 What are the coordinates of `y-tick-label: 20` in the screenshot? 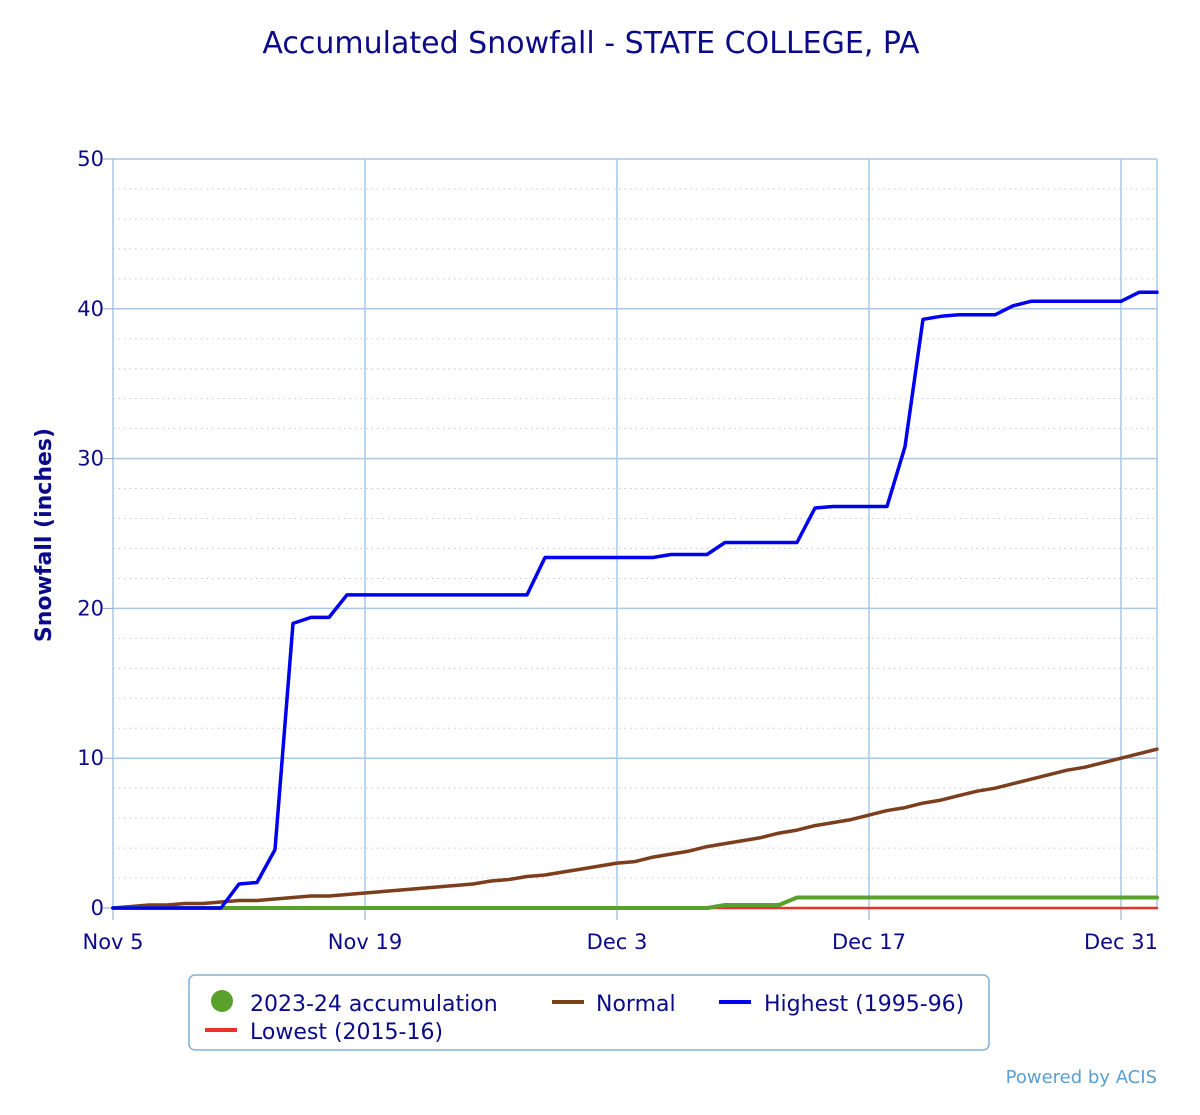 It's located at (90, 608).